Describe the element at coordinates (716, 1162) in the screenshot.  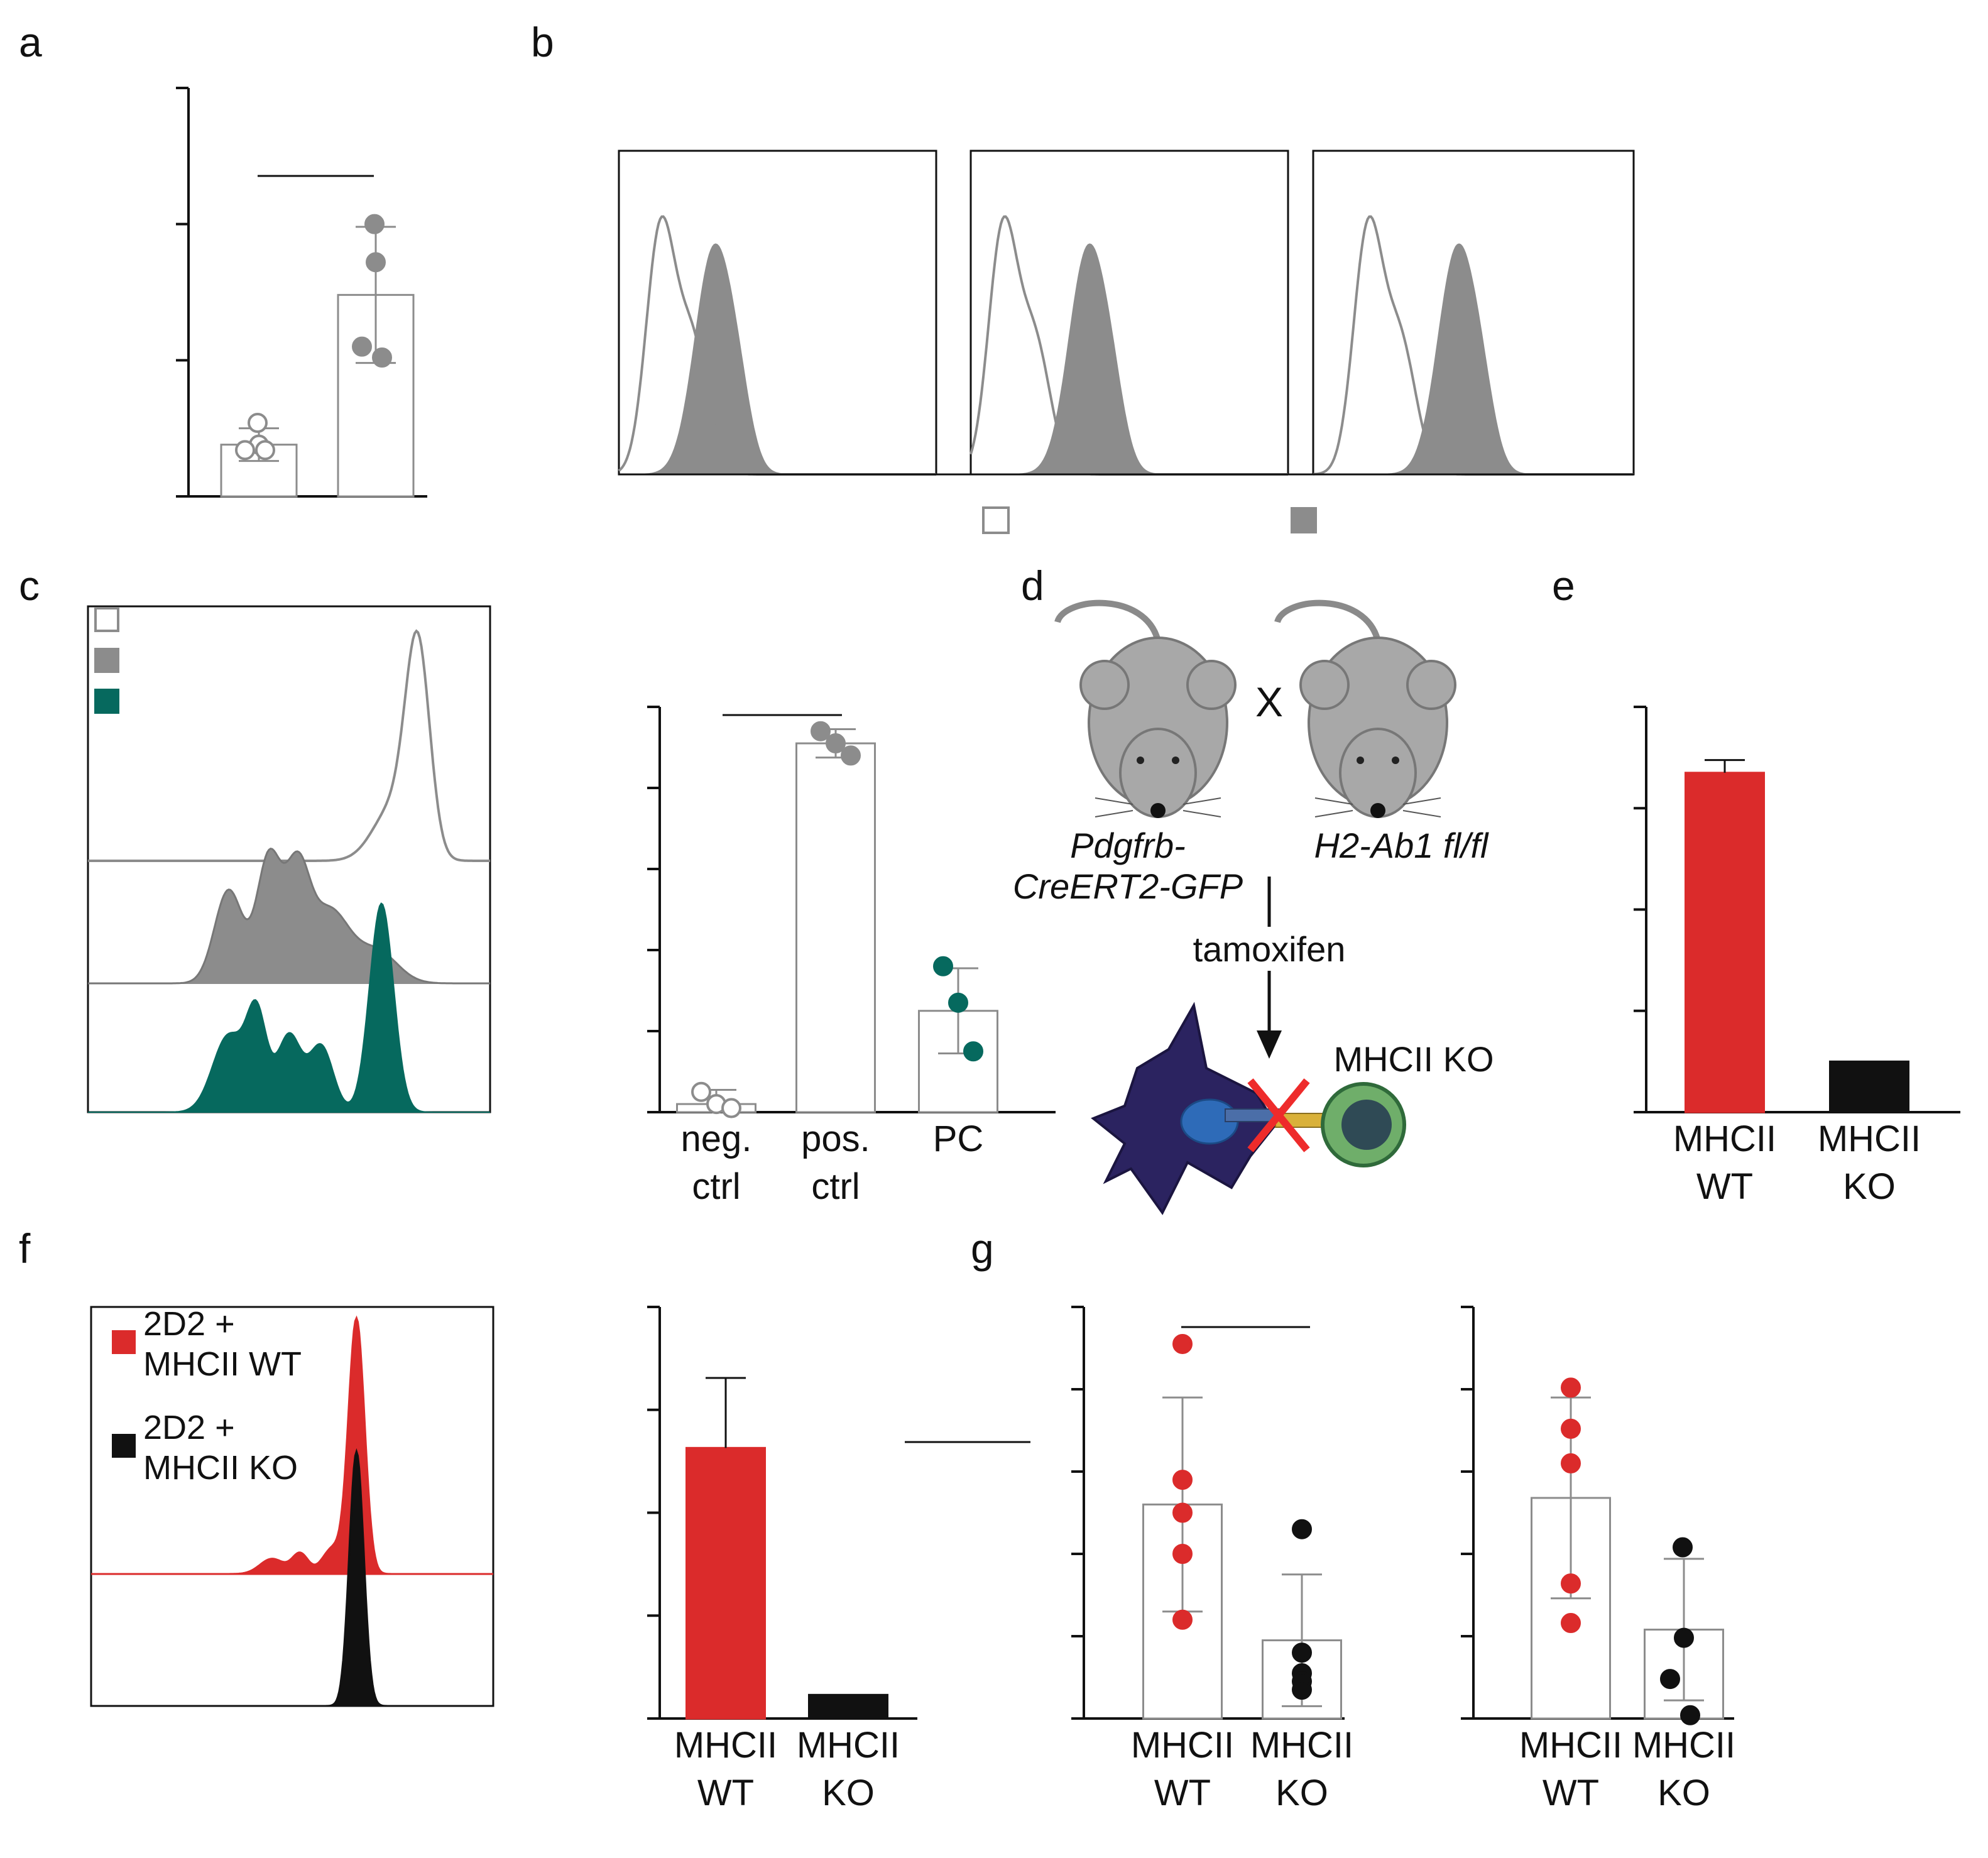
I see `x-tick-label: neg. ctrl` at that location.